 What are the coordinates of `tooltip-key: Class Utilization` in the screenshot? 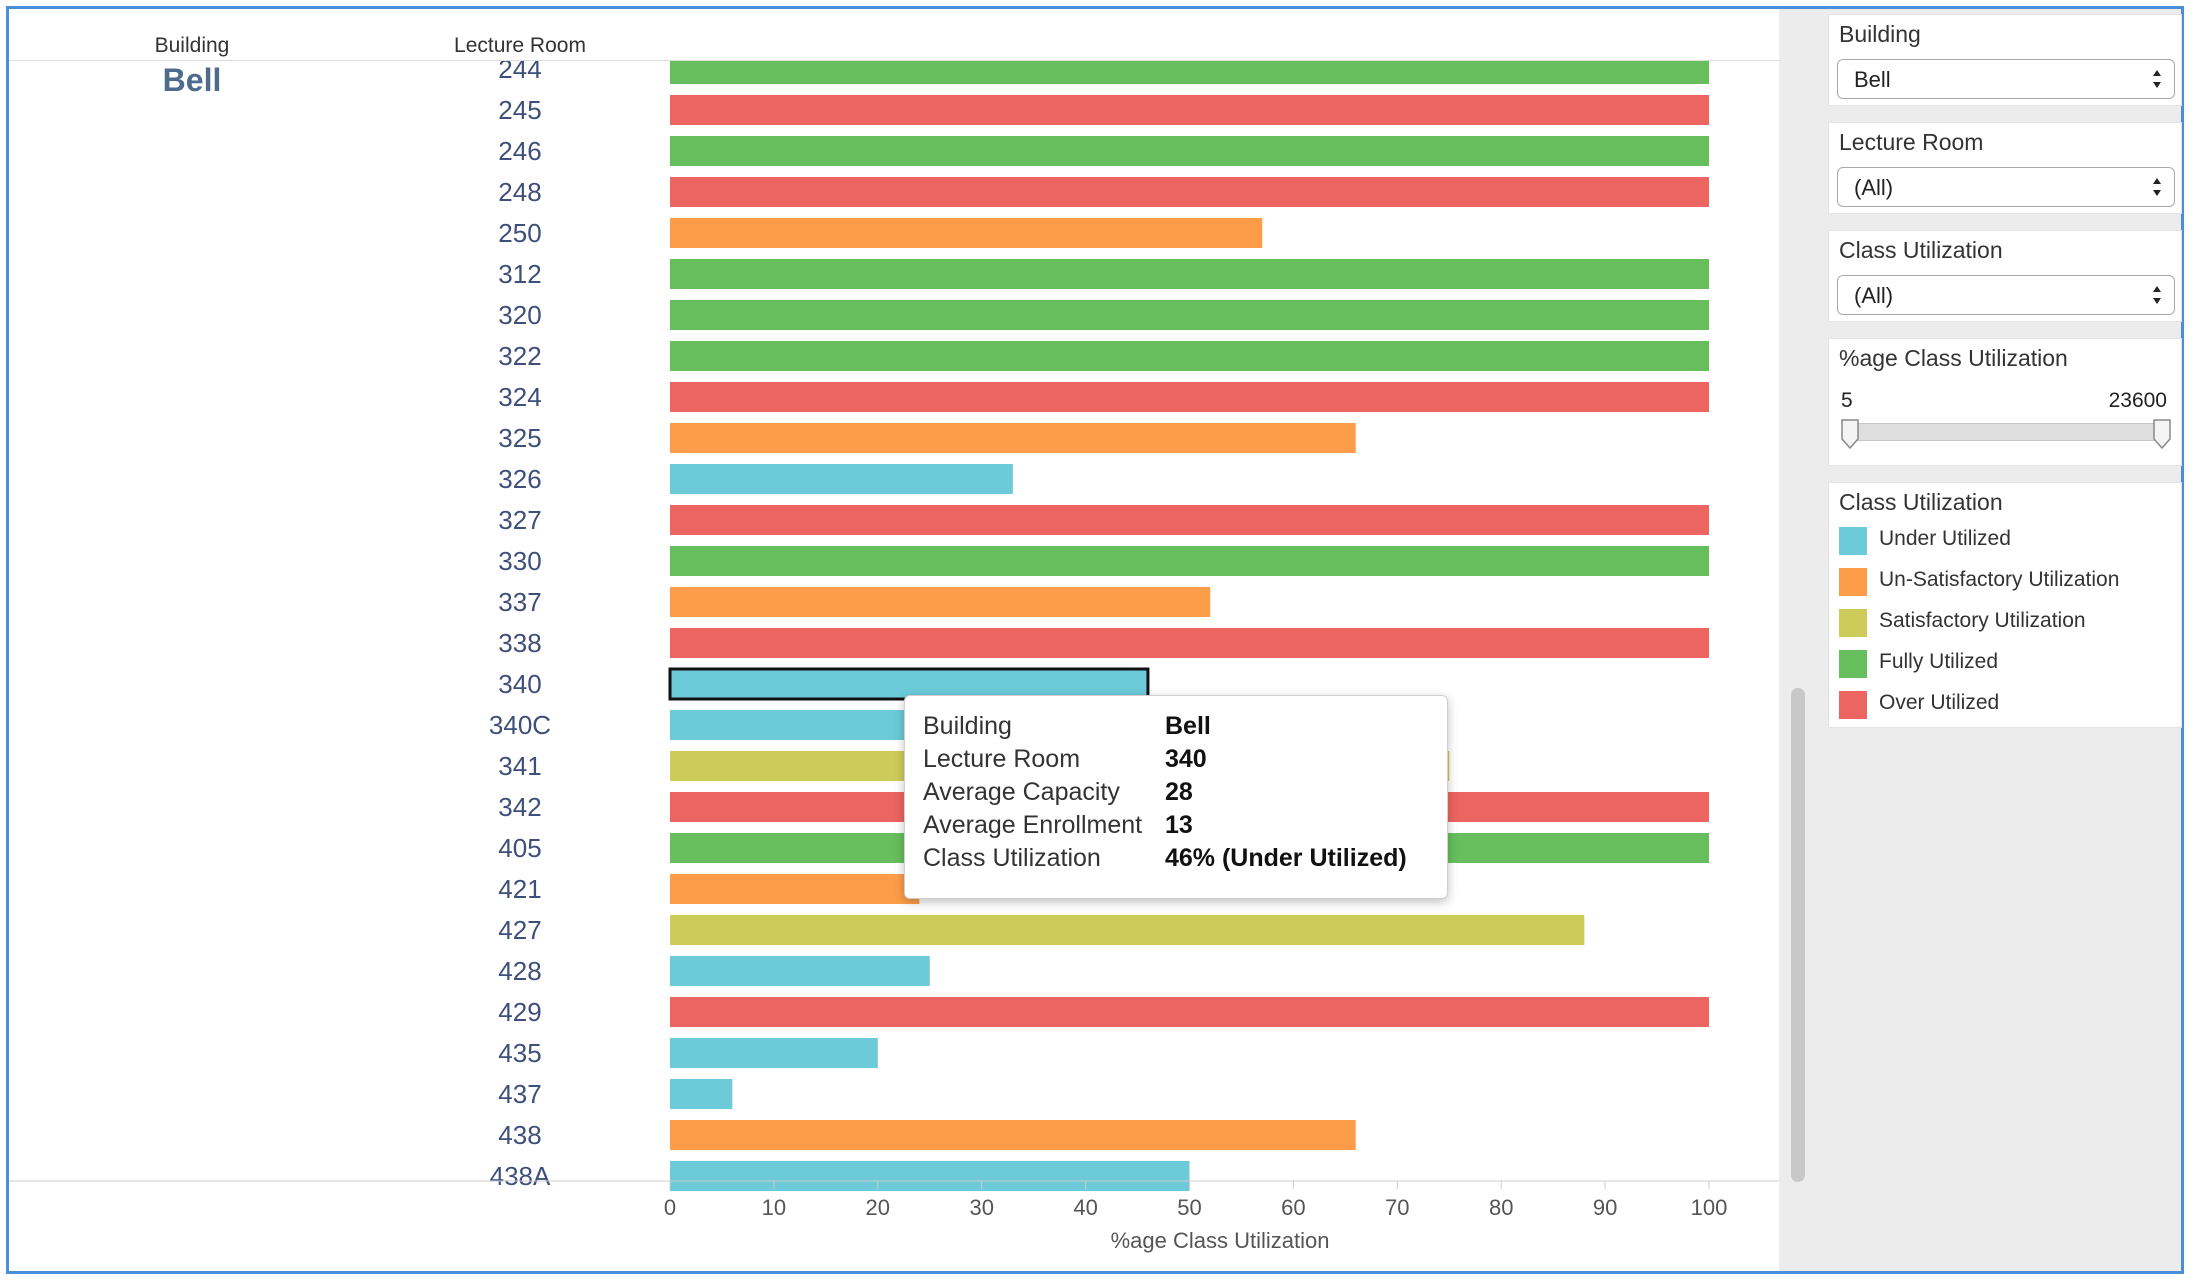 It's located at (1012, 858).